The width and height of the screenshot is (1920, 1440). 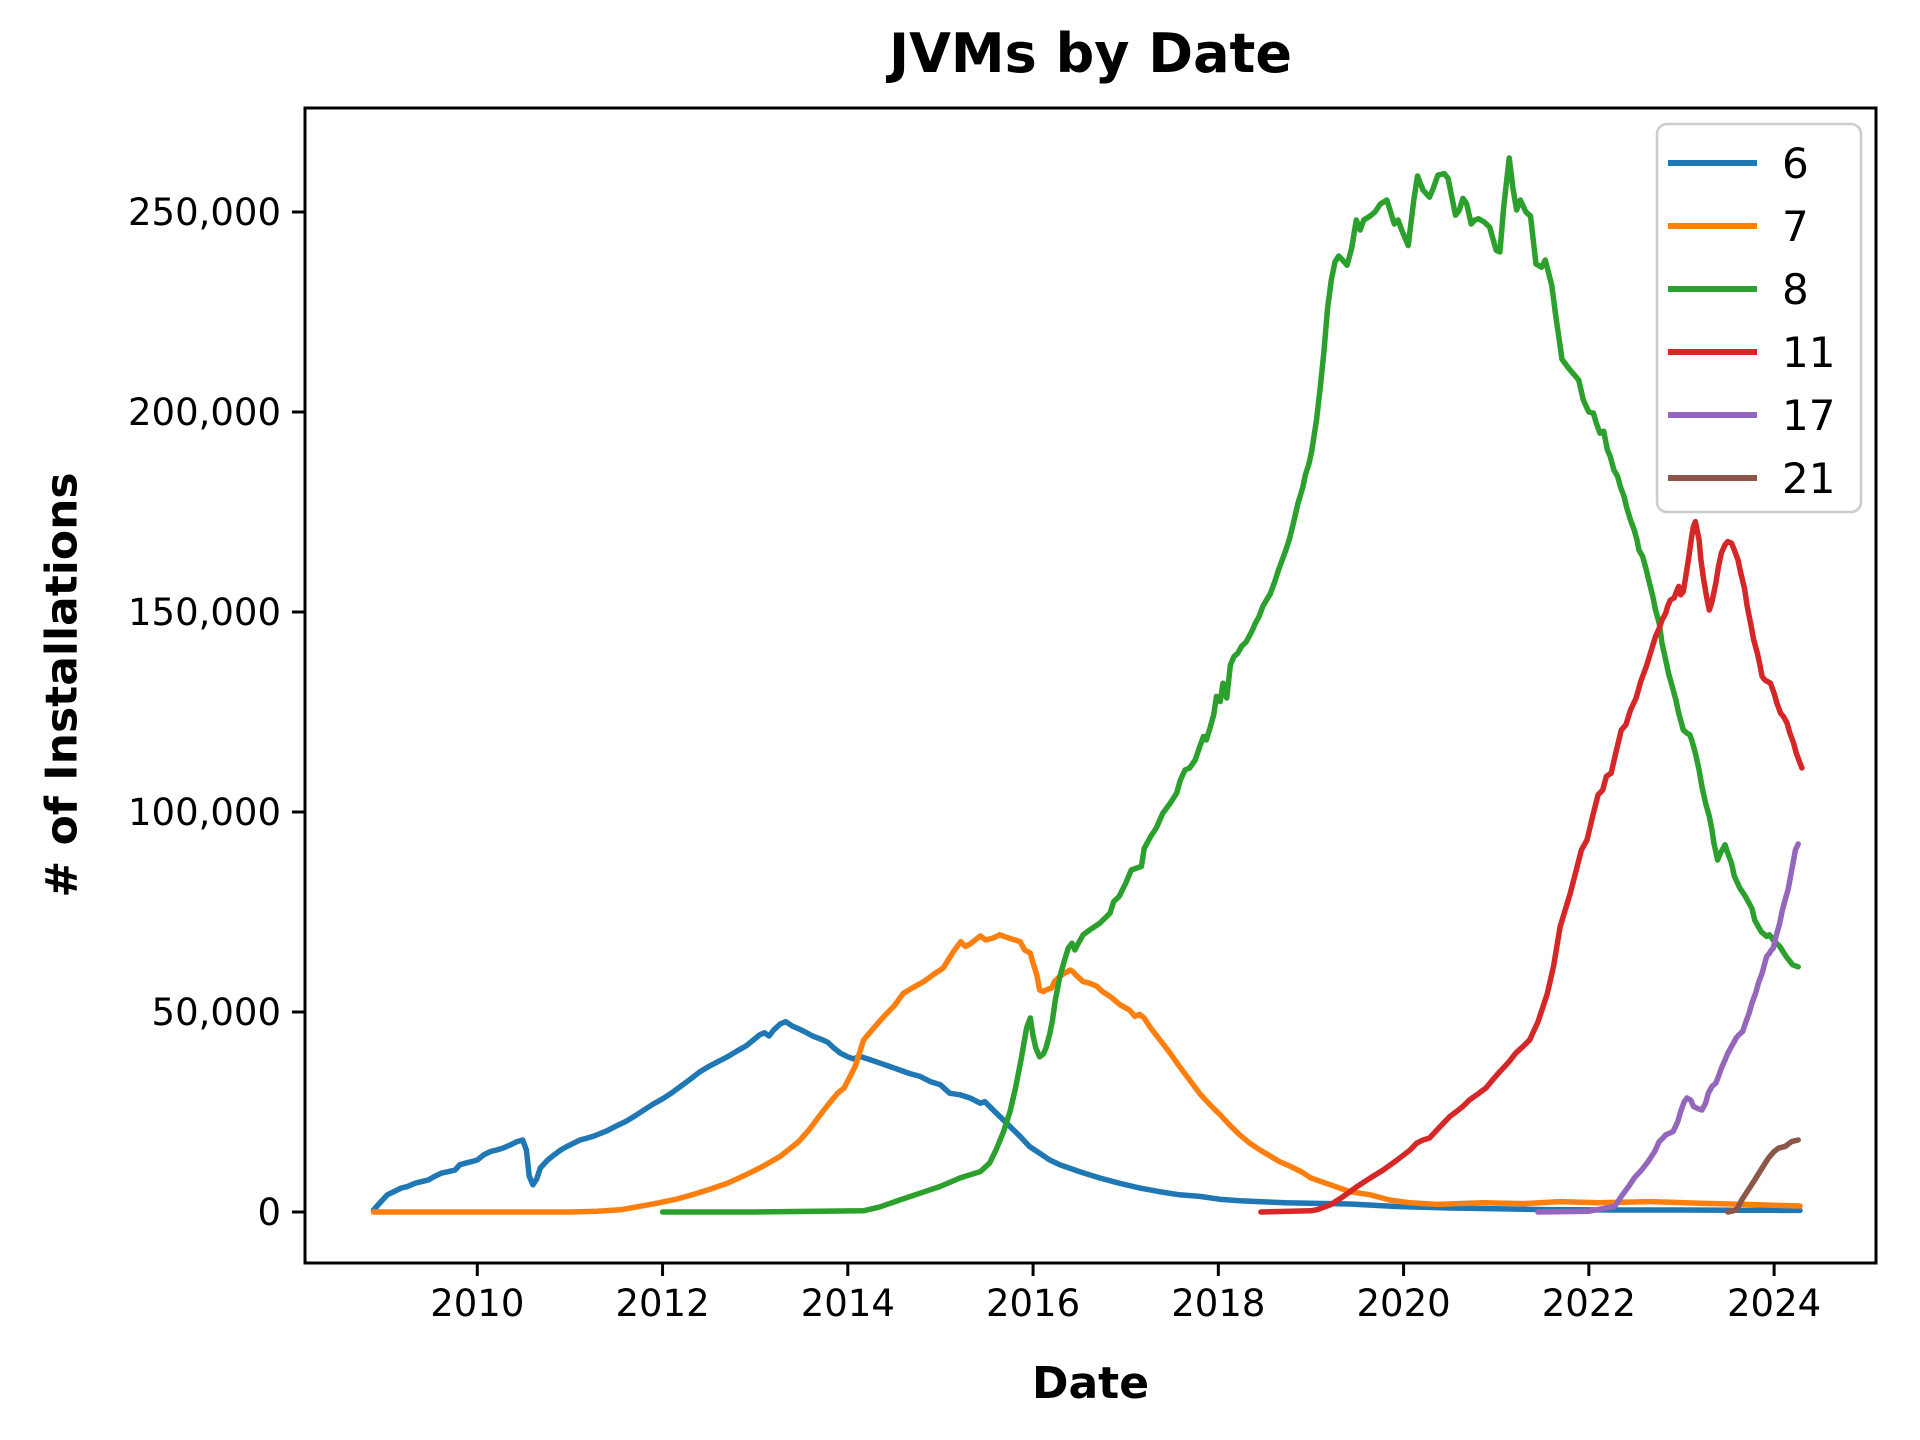 What do you see at coordinates (1808, 478) in the screenshot?
I see `legend-label-21: 21` at bounding box center [1808, 478].